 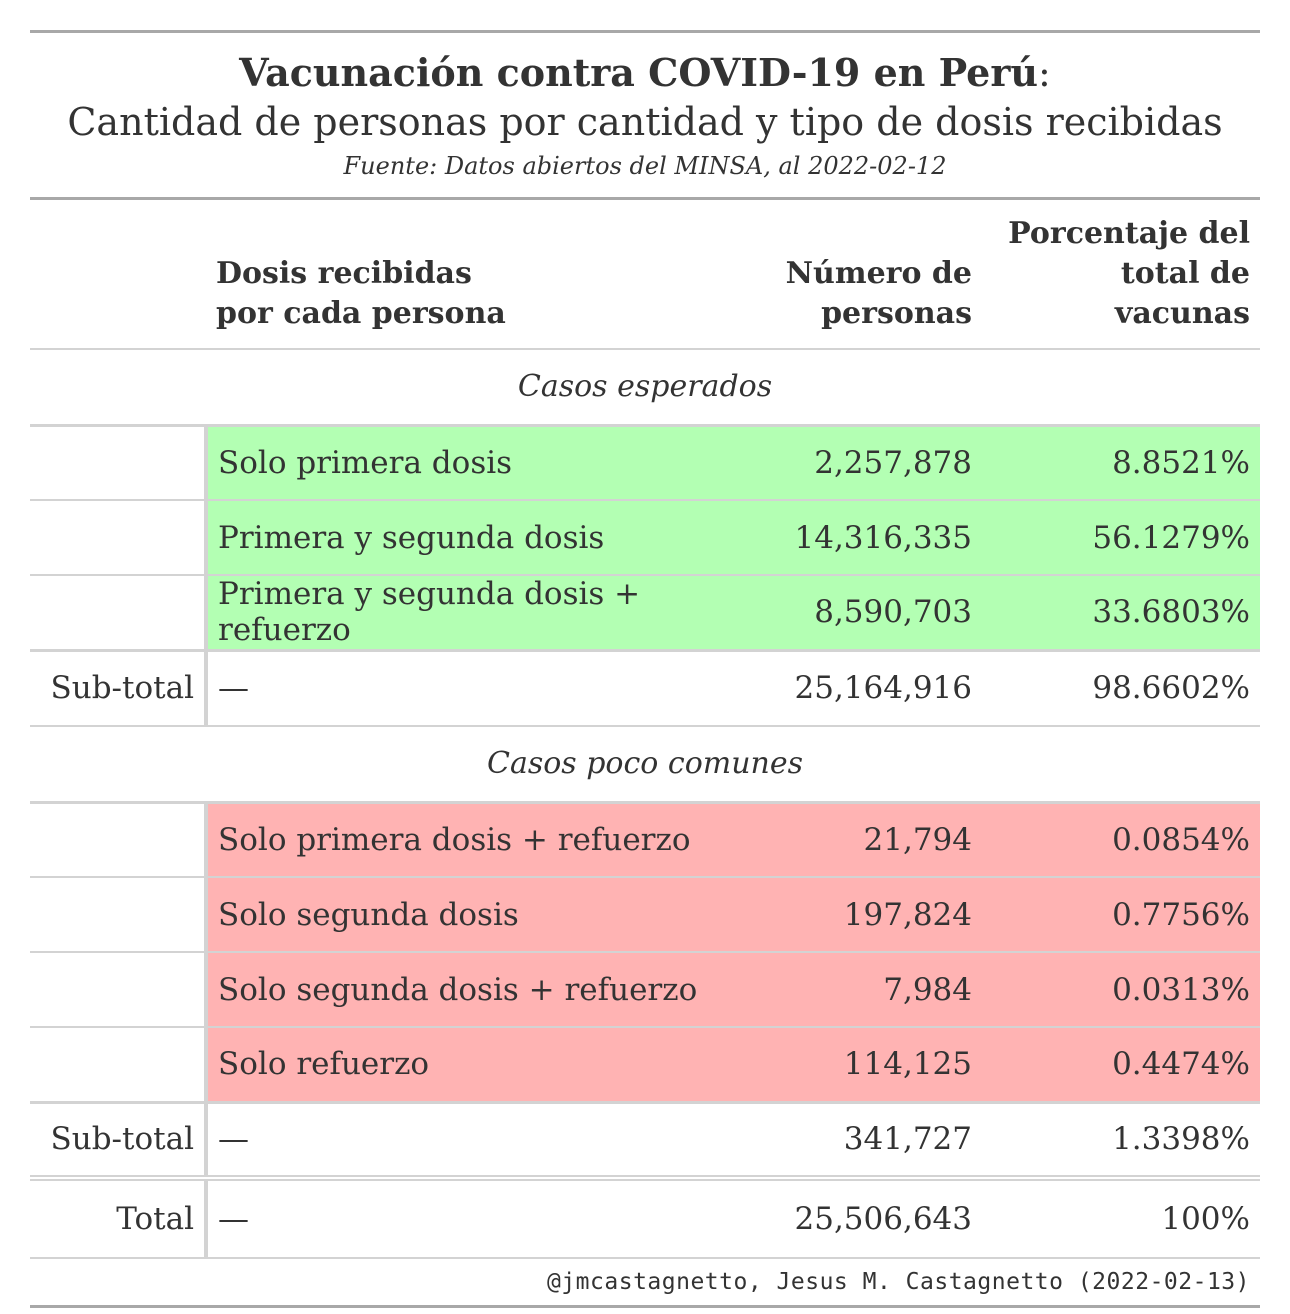 What do you see at coordinates (489, 989) in the screenshot?
I see `dose-cell: Solo segunda dosis + refuerzo` at bounding box center [489, 989].